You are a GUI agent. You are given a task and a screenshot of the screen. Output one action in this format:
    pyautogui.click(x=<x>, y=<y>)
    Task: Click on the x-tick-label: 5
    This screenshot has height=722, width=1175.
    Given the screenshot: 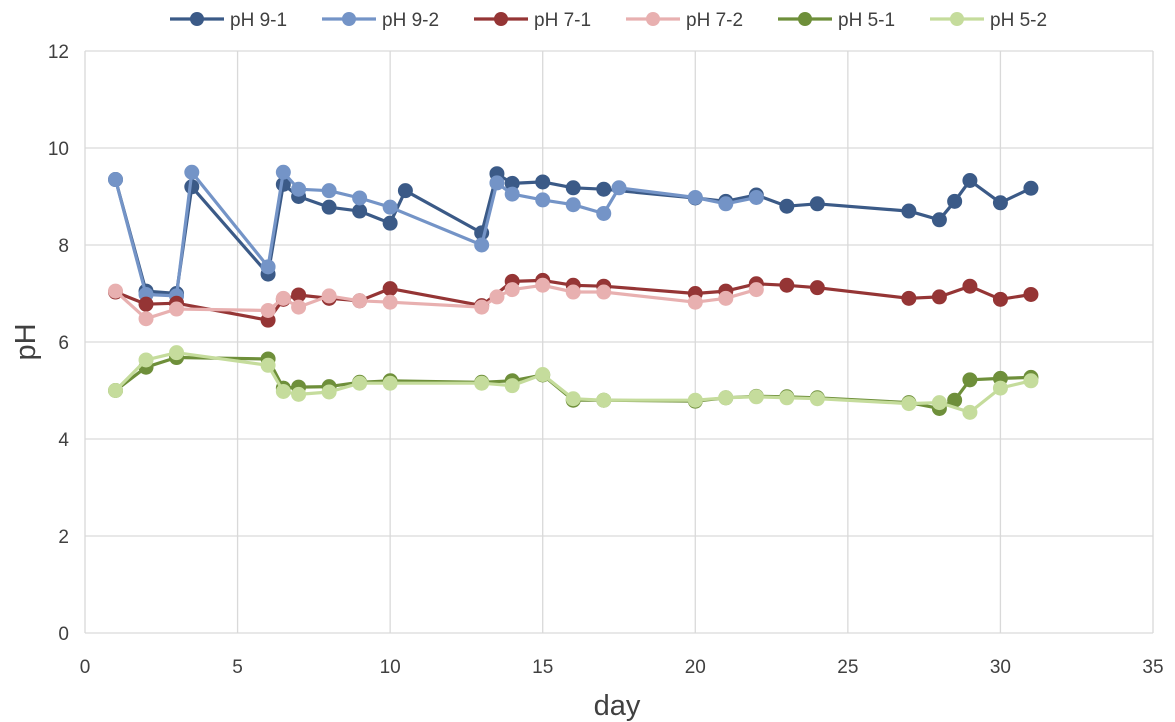 What is the action you would take?
    pyautogui.click(x=237, y=667)
    